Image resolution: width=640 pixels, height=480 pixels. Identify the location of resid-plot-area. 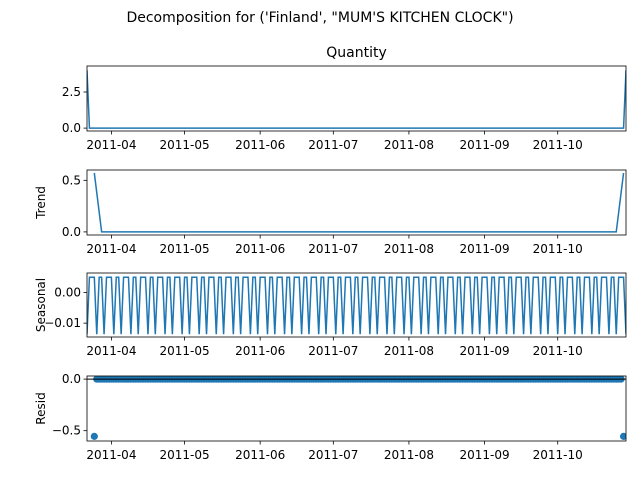
(358, 408).